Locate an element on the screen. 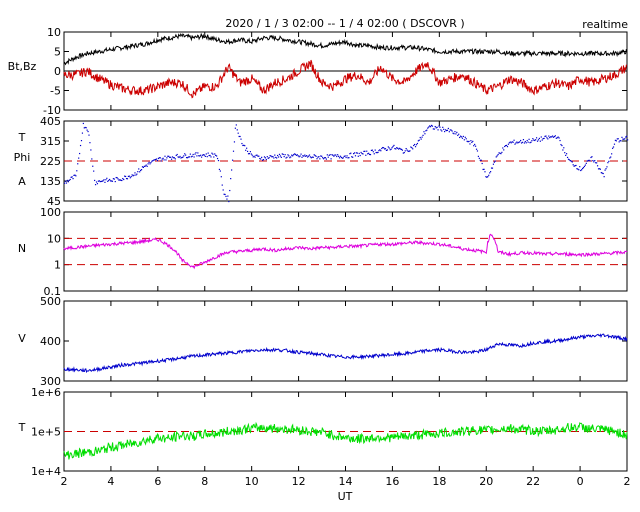  panel-frame is located at coordinates (345, 341).